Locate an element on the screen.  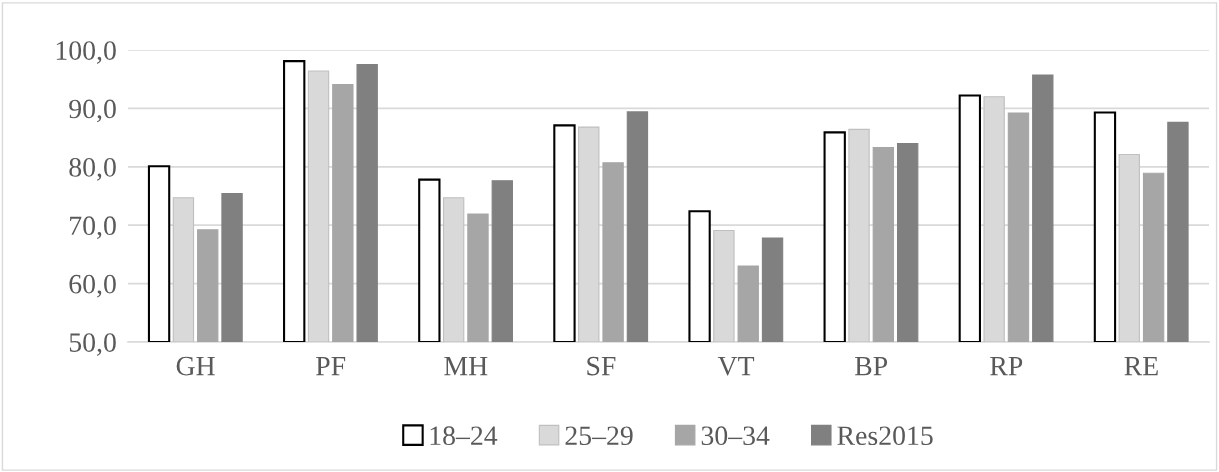
y-tick-label: 70,0 is located at coordinates (93, 228).